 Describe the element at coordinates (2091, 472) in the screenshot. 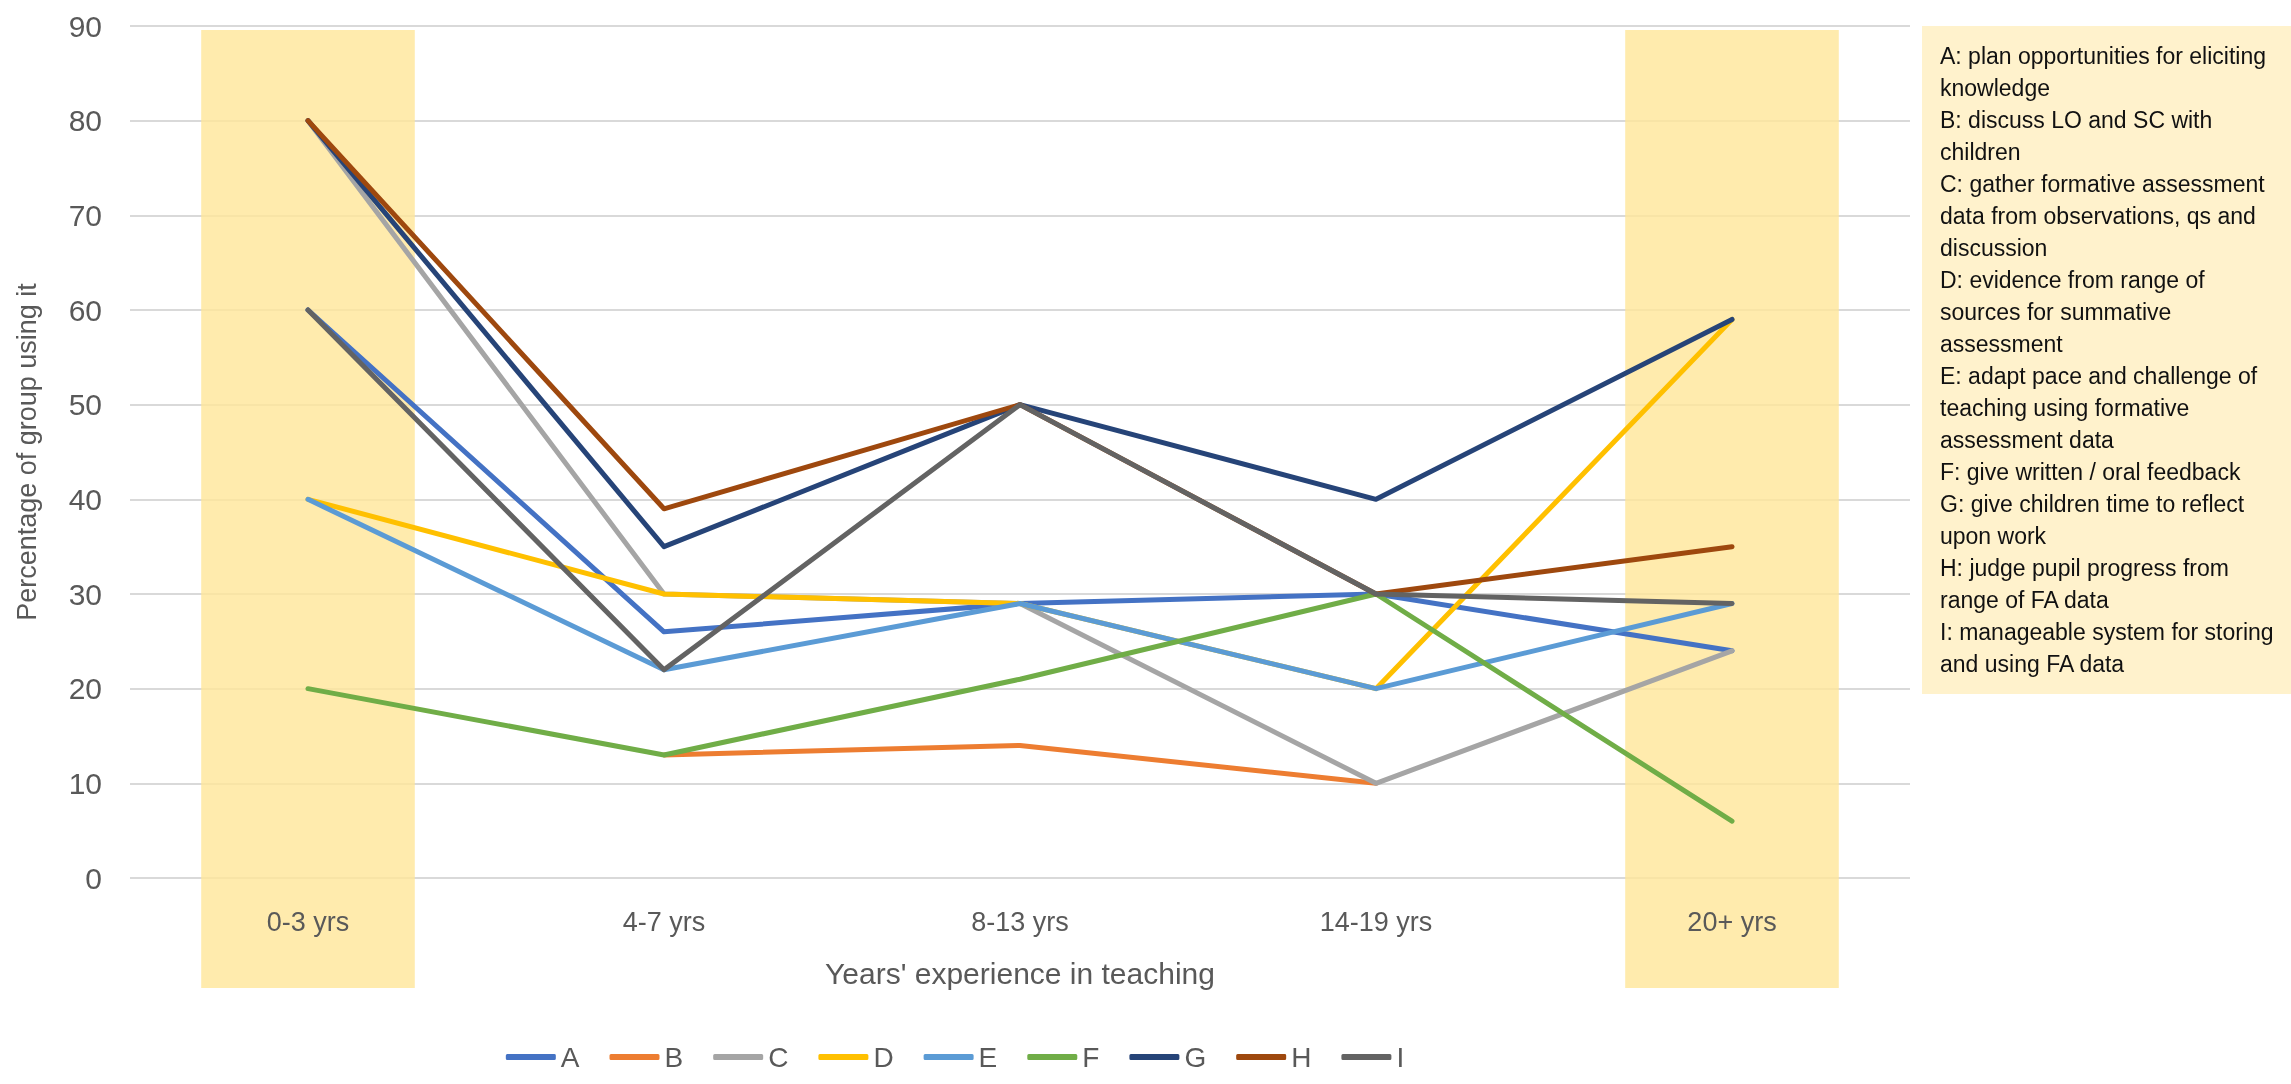

I see `text: F: give written / oral feedback` at that location.